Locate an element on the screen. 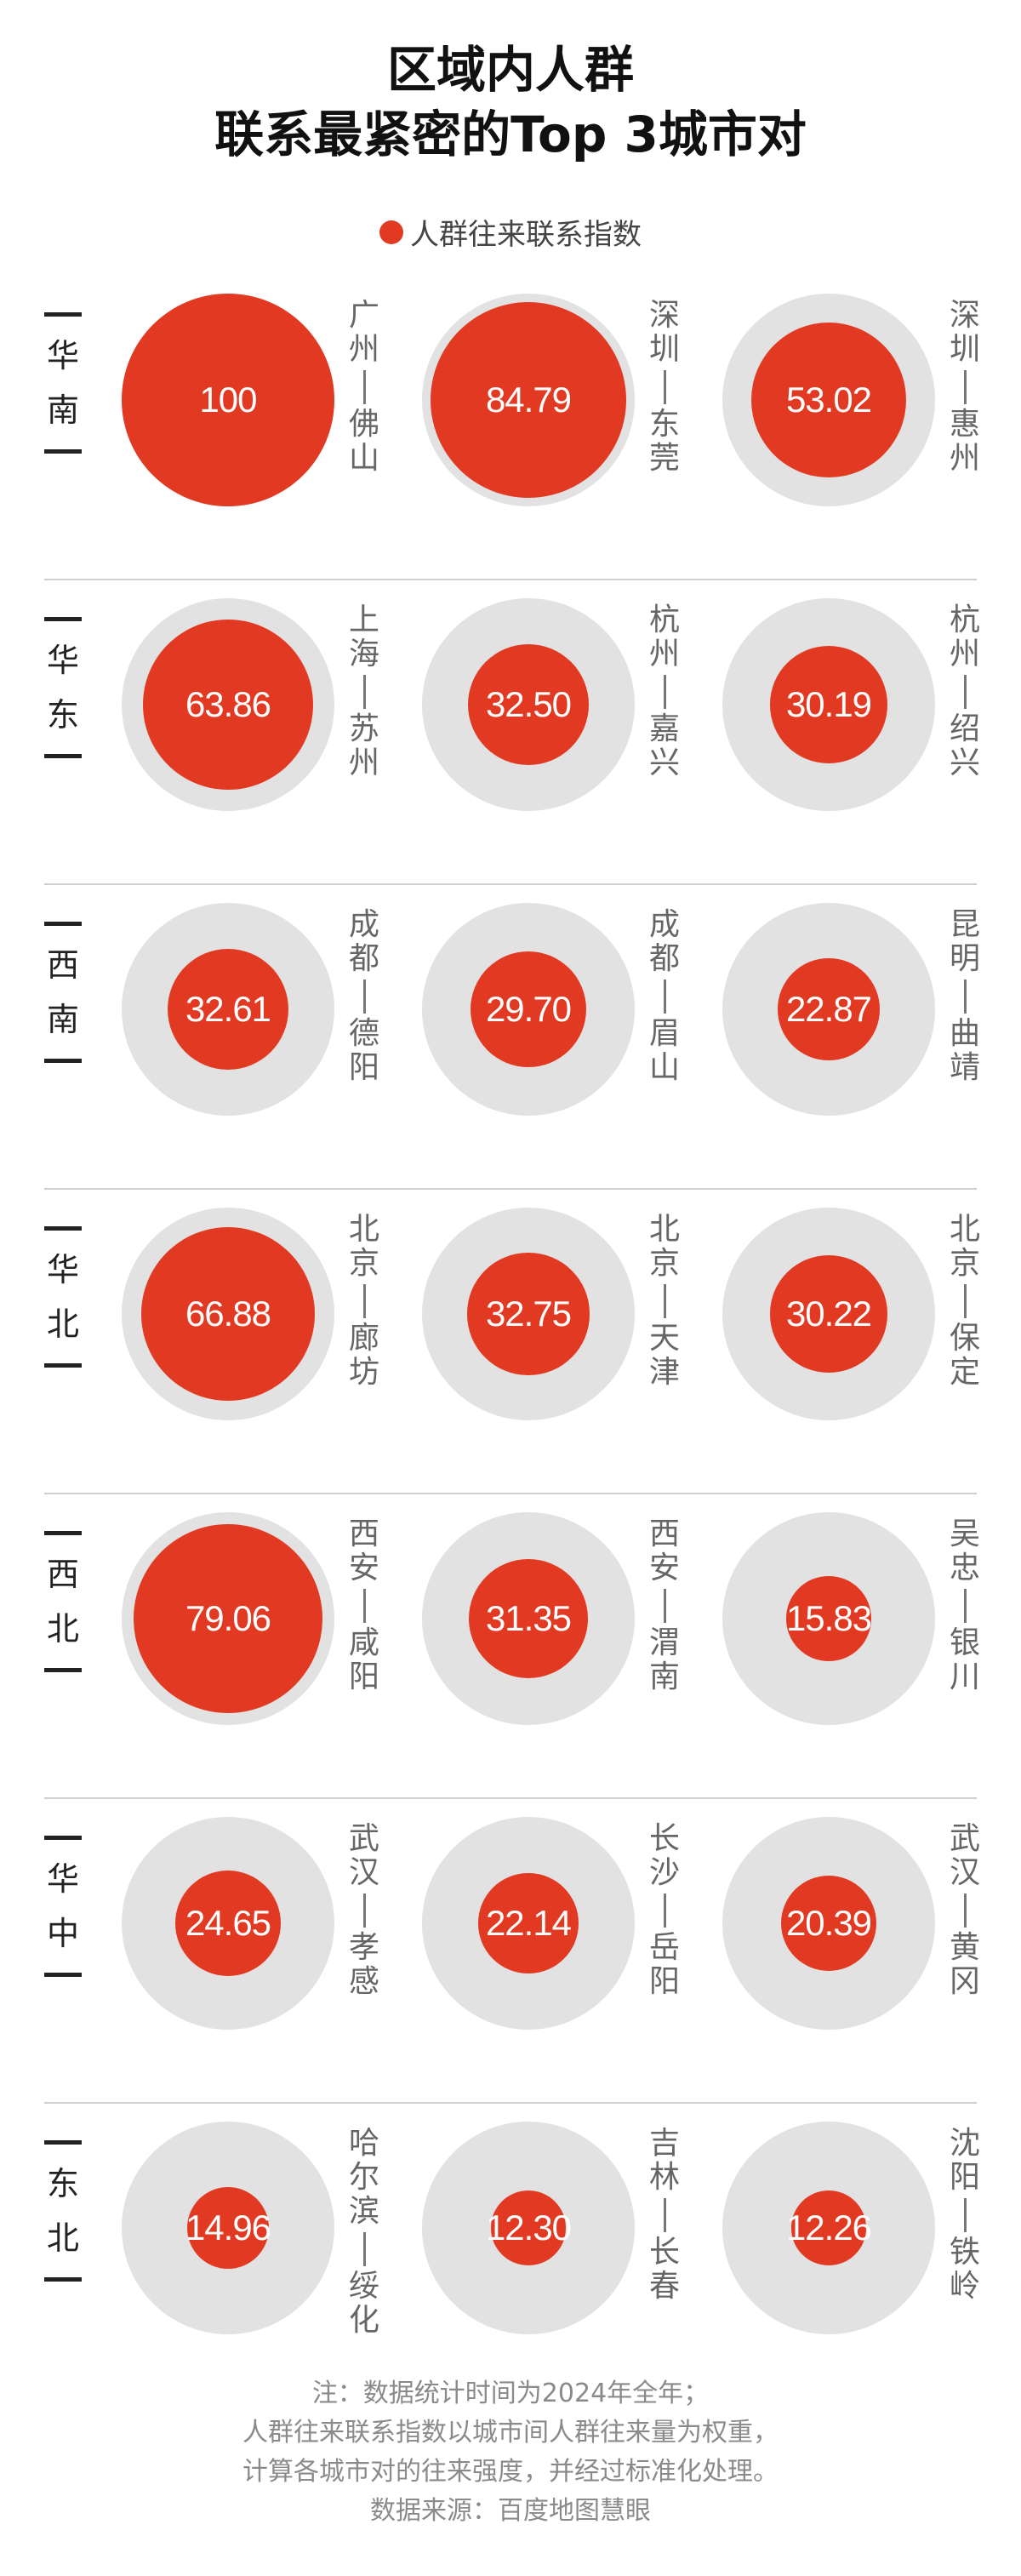  bubble-value-label: 84.79 is located at coordinates (528, 400).